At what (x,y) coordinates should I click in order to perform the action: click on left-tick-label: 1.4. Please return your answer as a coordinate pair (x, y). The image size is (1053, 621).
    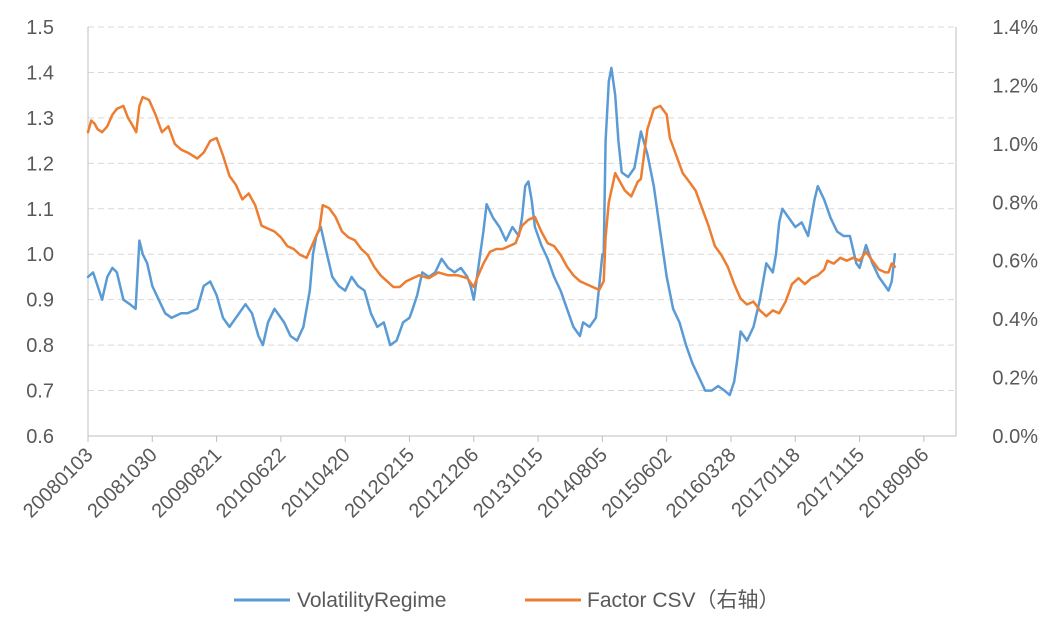
    Looking at the image, I should click on (40, 73).